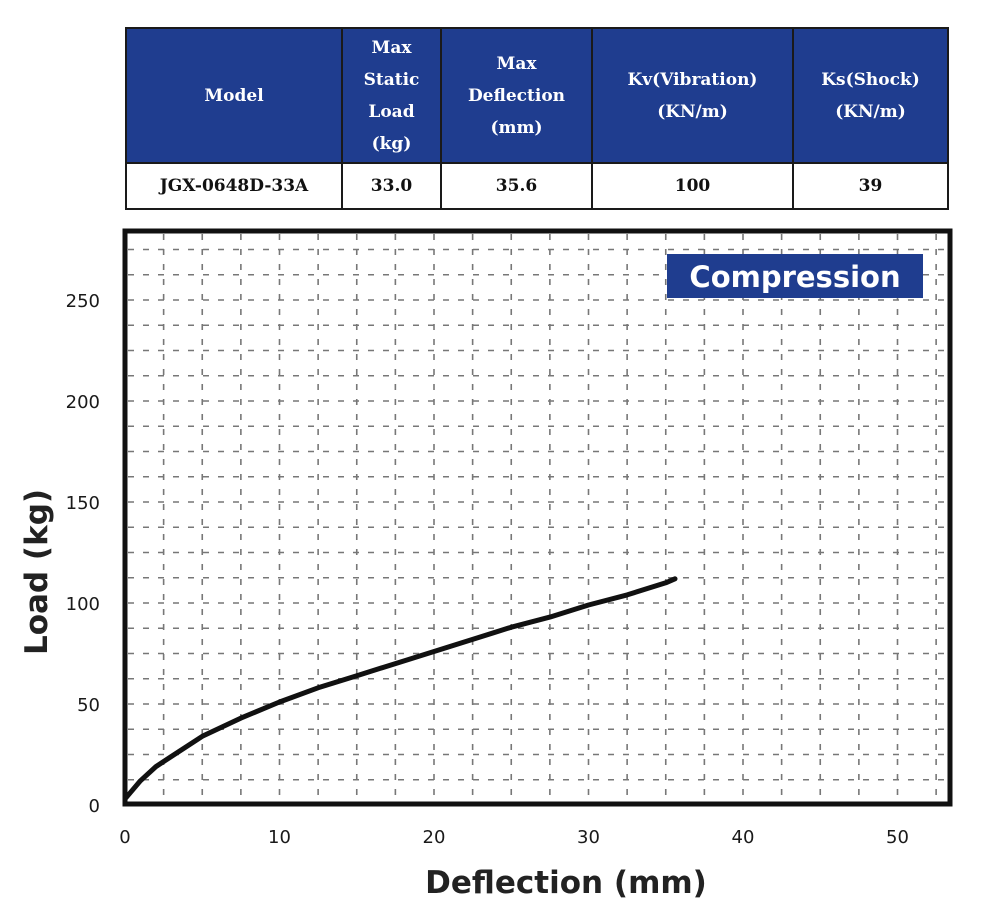  Describe the element at coordinates (743, 837) in the screenshot. I see `x-tick-label: 40` at that location.